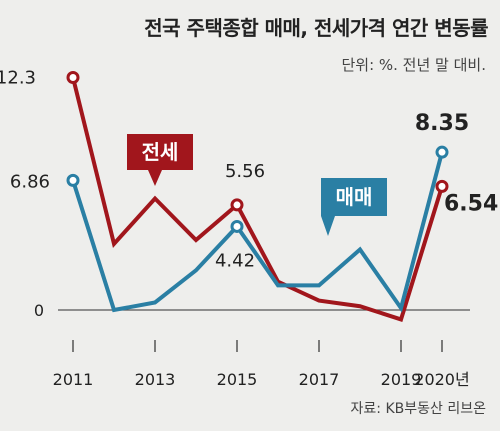 The image size is (500, 431). What do you see at coordinates (442, 123) in the screenshot?
I see `data-label-maemae-2020: 8.35` at bounding box center [442, 123].